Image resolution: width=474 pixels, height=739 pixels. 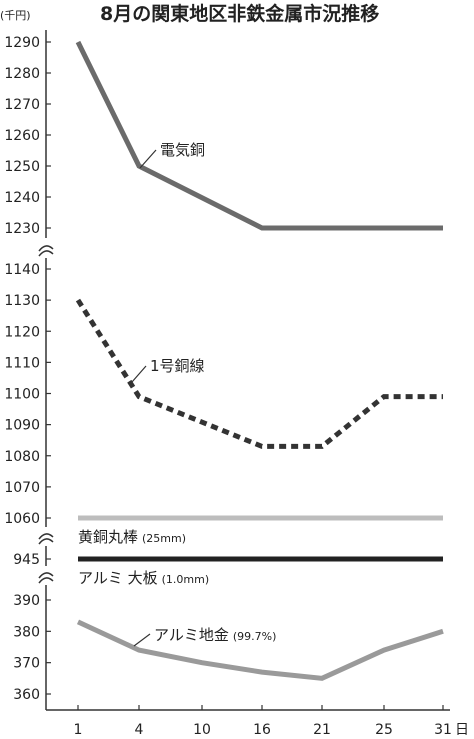 What do you see at coordinates (143, 578) in the screenshot?
I see `series-label: アルミ 大板 (1.0mm)` at bounding box center [143, 578].